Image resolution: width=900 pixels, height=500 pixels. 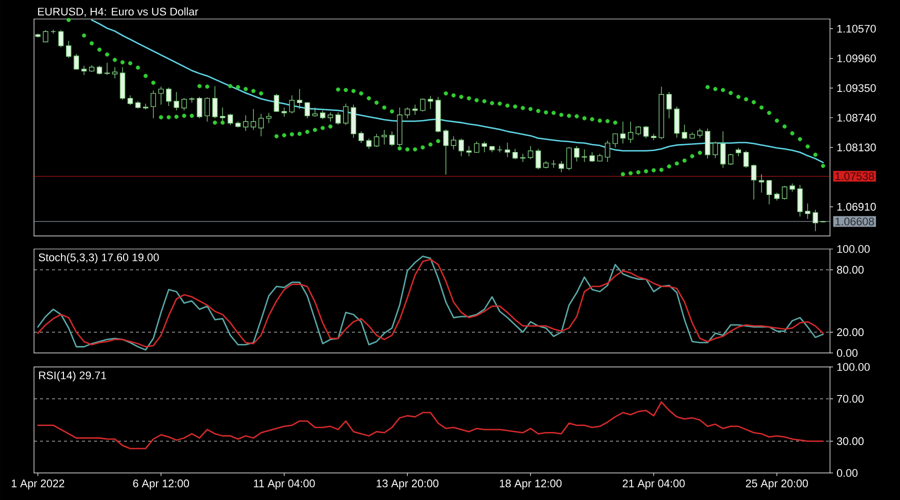 What do you see at coordinates (850, 441) in the screenshot?
I see `y-tick-label: 30.00` at bounding box center [850, 441].